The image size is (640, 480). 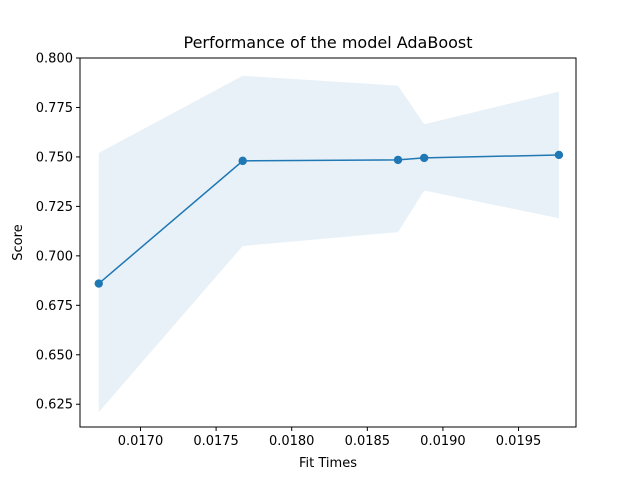 What do you see at coordinates (58, 232) in the screenshot?
I see `y-axis-ticks: 0.625 0.650 0.675 0.700 0.725 0.750 0.775 0.800` at bounding box center [58, 232].